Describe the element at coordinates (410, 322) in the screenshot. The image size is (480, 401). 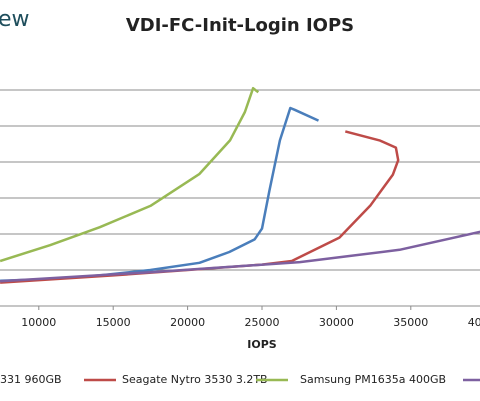
I see `x-tick-label: 35000` at that location.